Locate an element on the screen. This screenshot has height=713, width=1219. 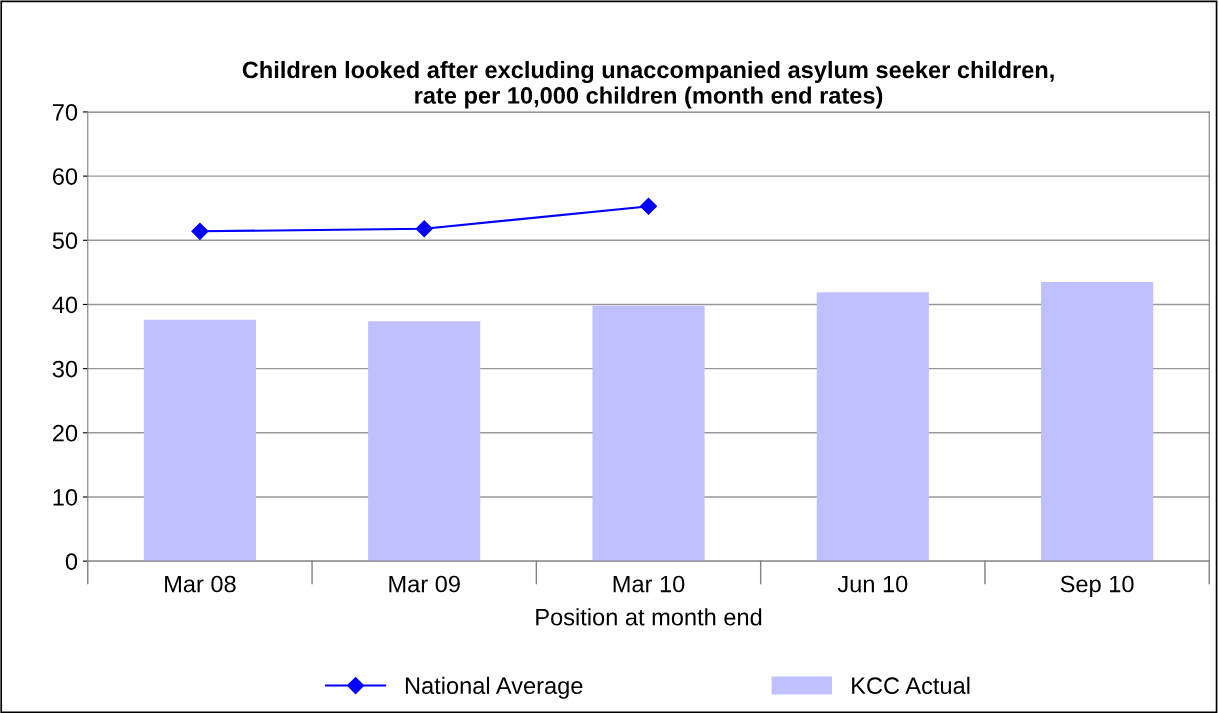
x-tick-label: Jun 10 is located at coordinates (872, 584).